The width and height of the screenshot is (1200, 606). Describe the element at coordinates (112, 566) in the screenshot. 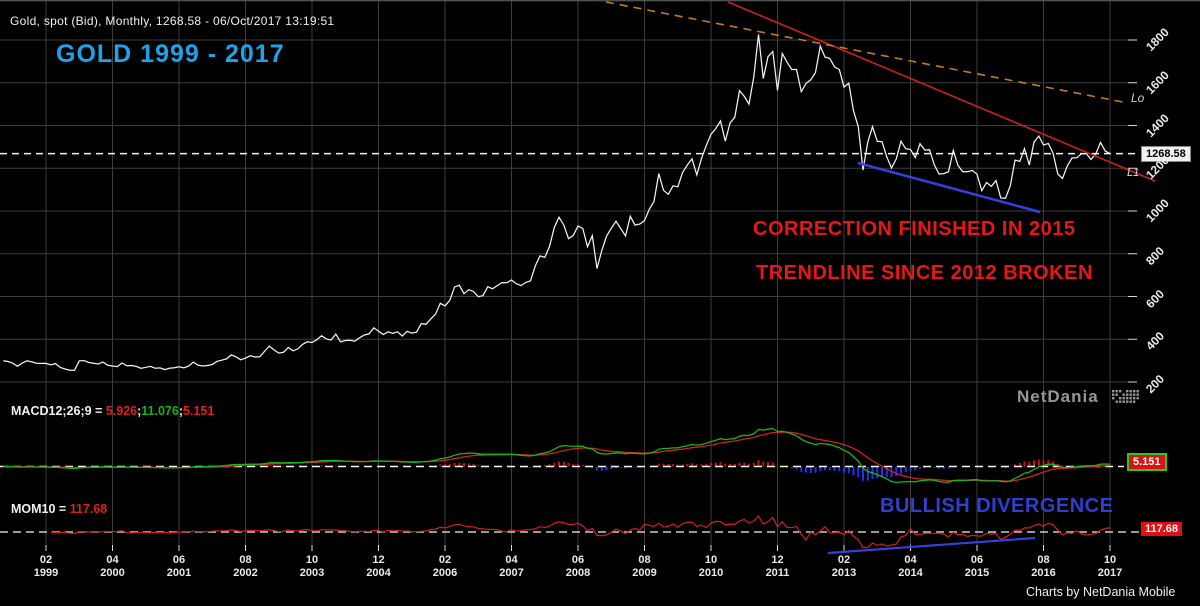

I see `x-axis-label: 04 2000` at that location.